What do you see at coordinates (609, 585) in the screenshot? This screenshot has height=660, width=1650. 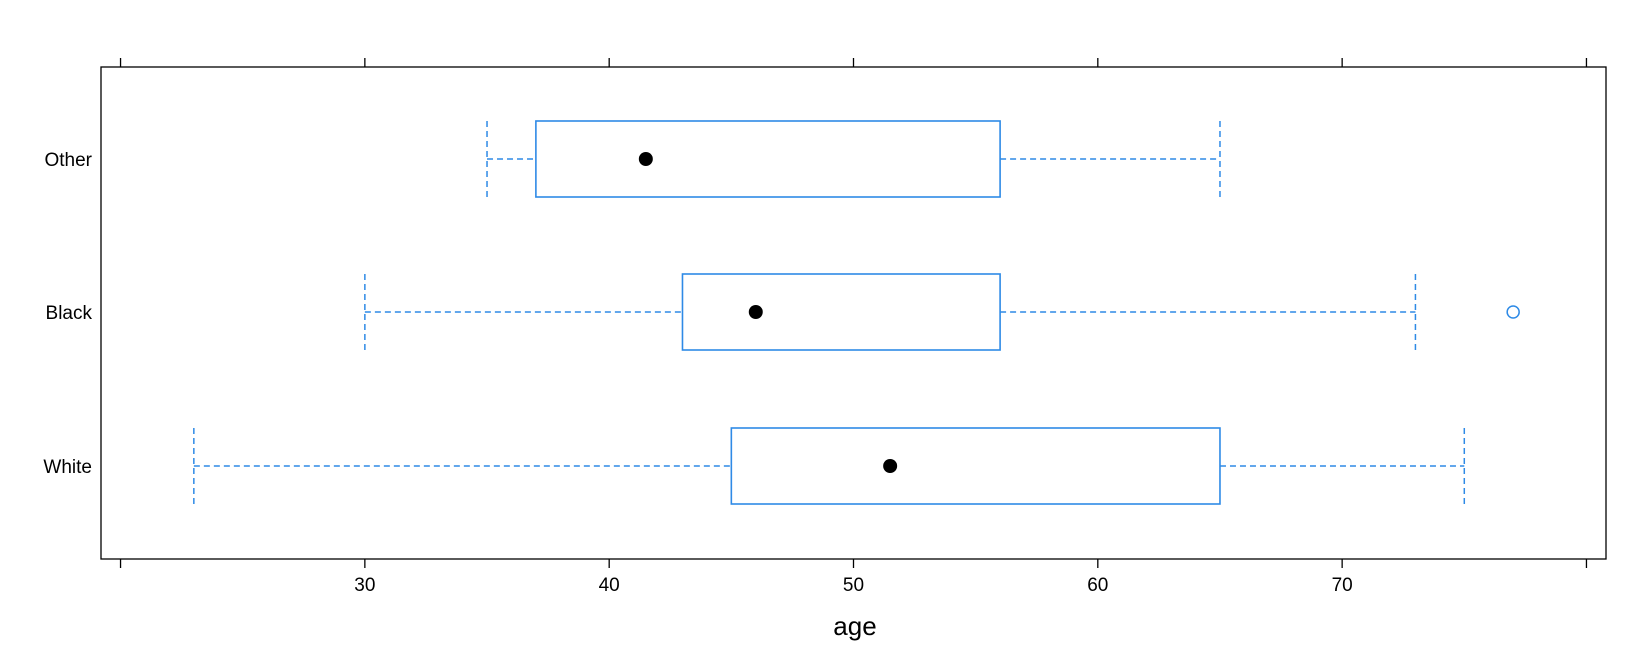 I see `x-tick-label: 40` at bounding box center [609, 585].